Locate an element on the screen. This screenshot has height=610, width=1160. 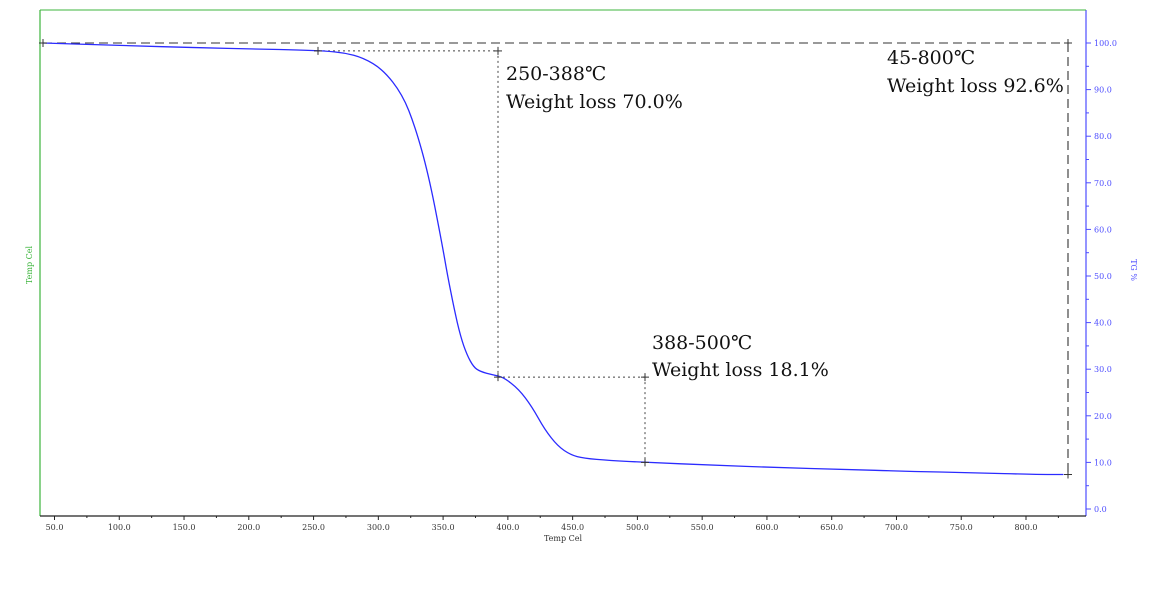
y-tick-label: 30.0 is located at coordinates (1103, 369).